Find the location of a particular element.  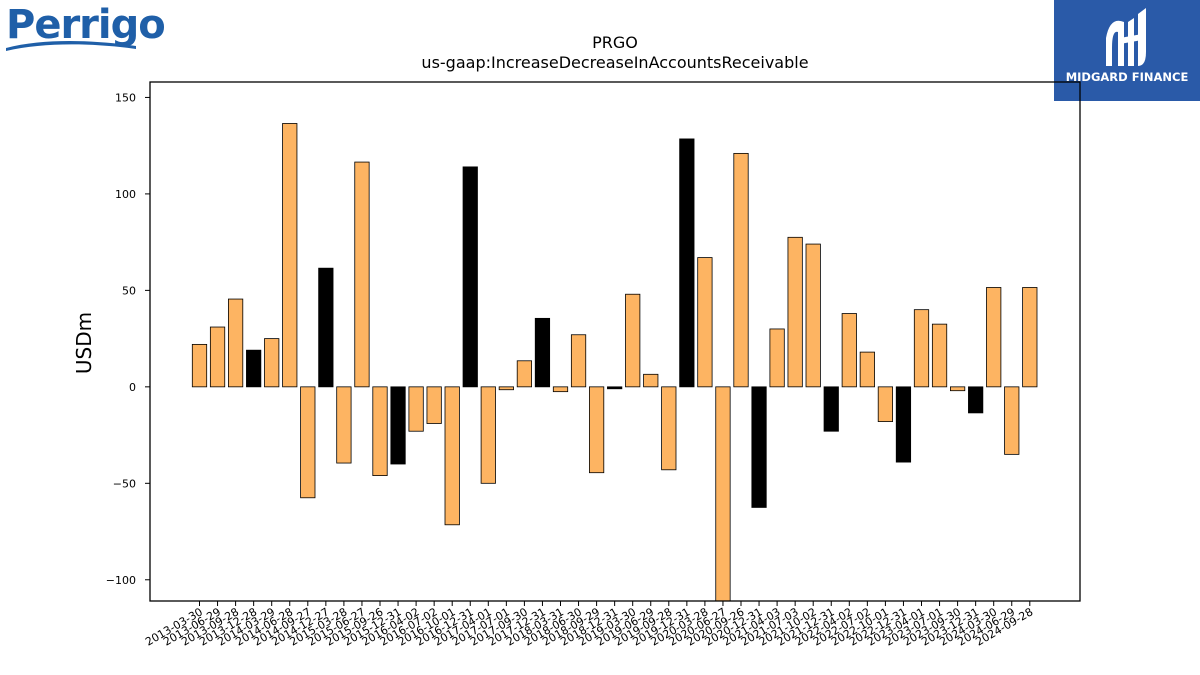

midgard-emblem-icon is located at coordinates (1126, 37).